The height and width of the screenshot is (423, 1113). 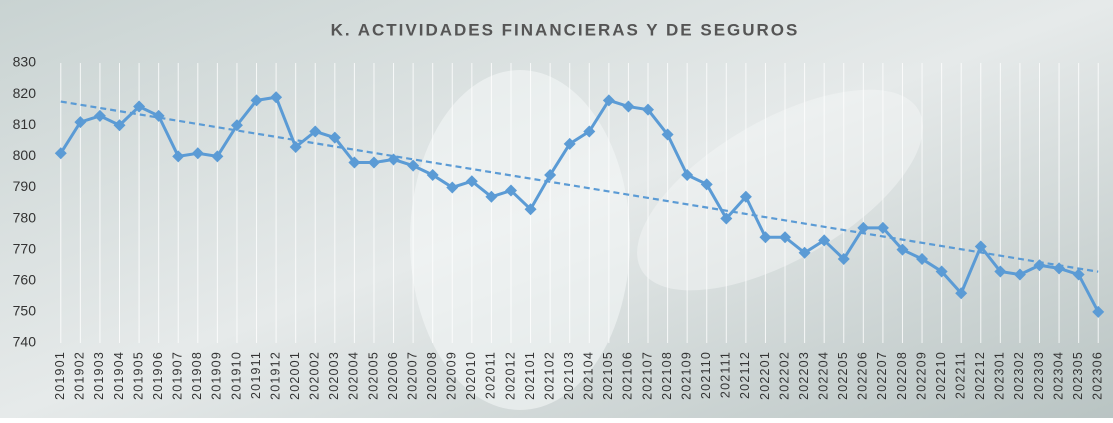 What do you see at coordinates (530, 375) in the screenshot?
I see `x-tick-label: 202101` at bounding box center [530, 375].